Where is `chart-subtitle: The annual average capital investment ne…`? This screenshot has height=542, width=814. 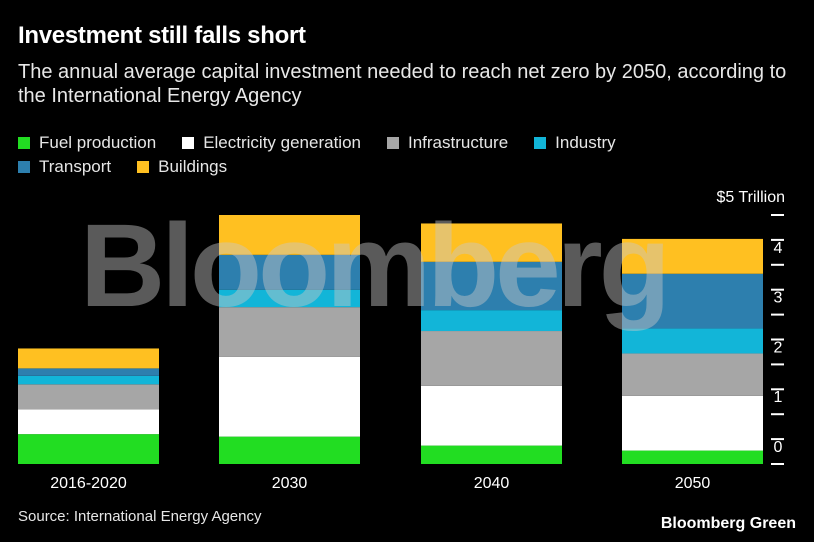
chart-subtitle: The annual average capital investment ne… is located at coordinates (402, 84).